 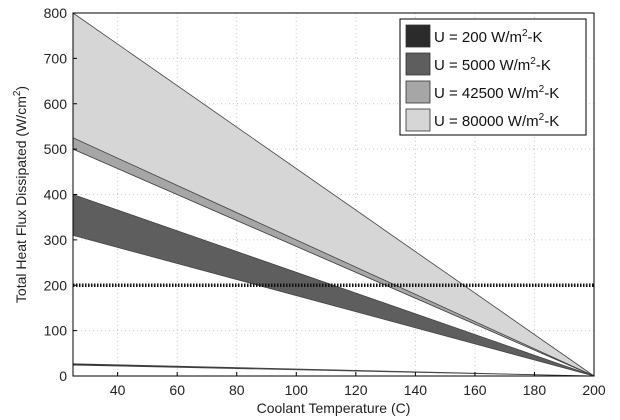 I want to click on legend-entry: U = 200 W/m2-K, so click(x=488, y=37).